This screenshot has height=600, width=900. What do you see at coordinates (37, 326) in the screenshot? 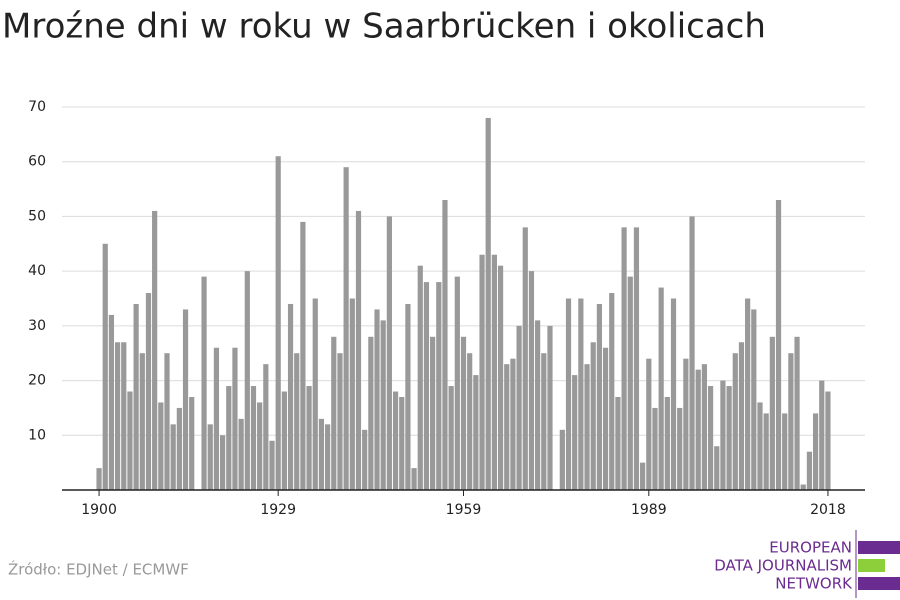
I see `y-tick-label: 30` at bounding box center [37, 326].